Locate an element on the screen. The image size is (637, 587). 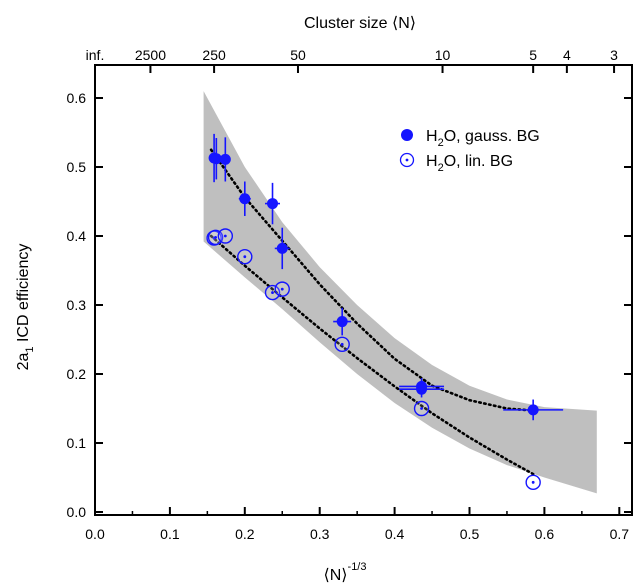
x-tick-label: 0.2 is located at coordinates (245, 534).